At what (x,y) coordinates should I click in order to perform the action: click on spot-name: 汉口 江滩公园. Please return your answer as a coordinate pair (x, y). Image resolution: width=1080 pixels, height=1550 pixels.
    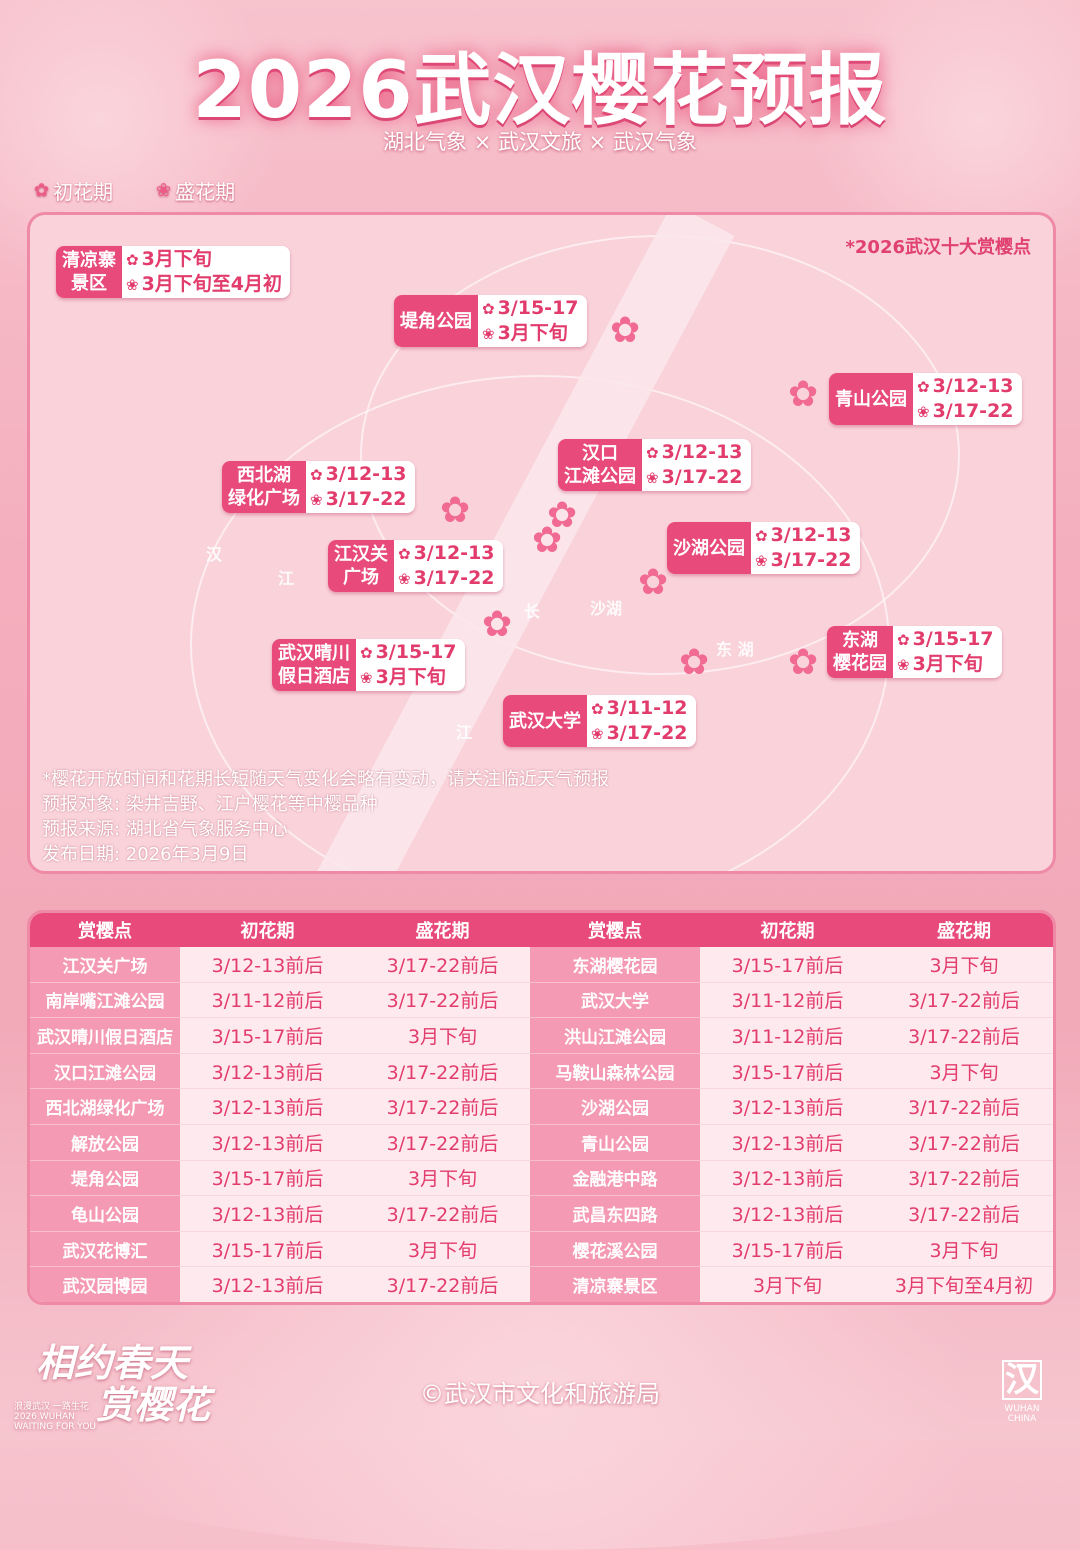
    Looking at the image, I should click on (600, 465).